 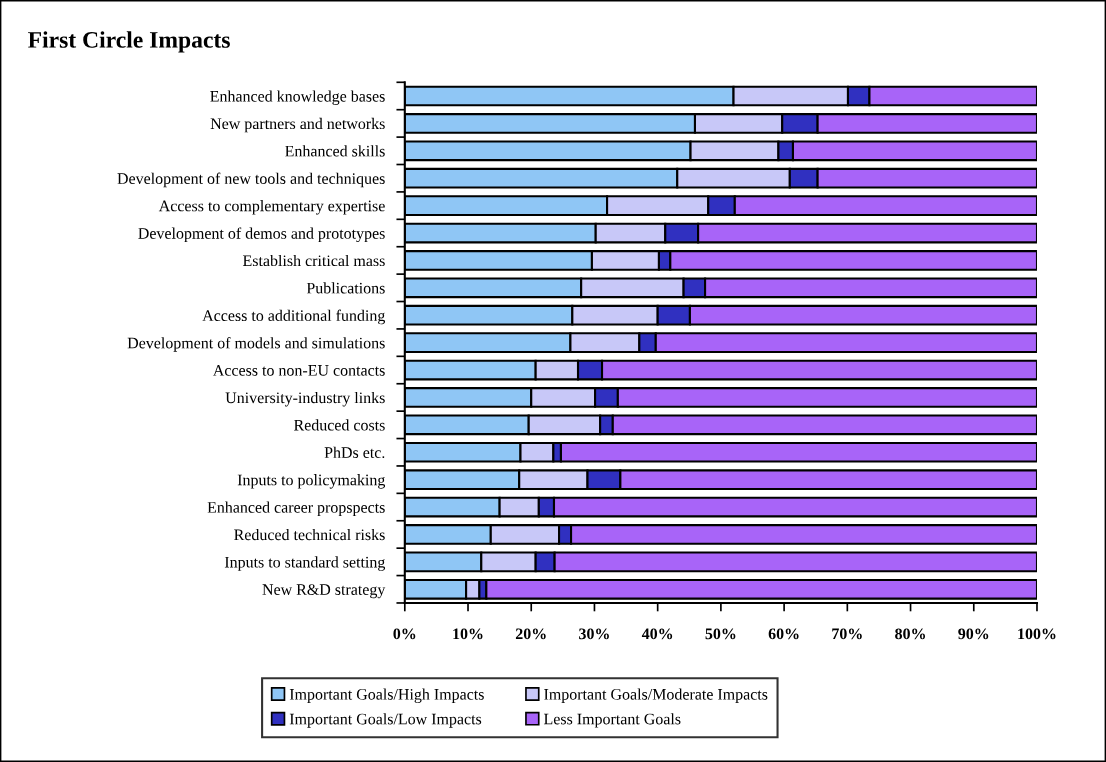 I want to click on y-tick-label: Publications, so click(x=345, y=288).